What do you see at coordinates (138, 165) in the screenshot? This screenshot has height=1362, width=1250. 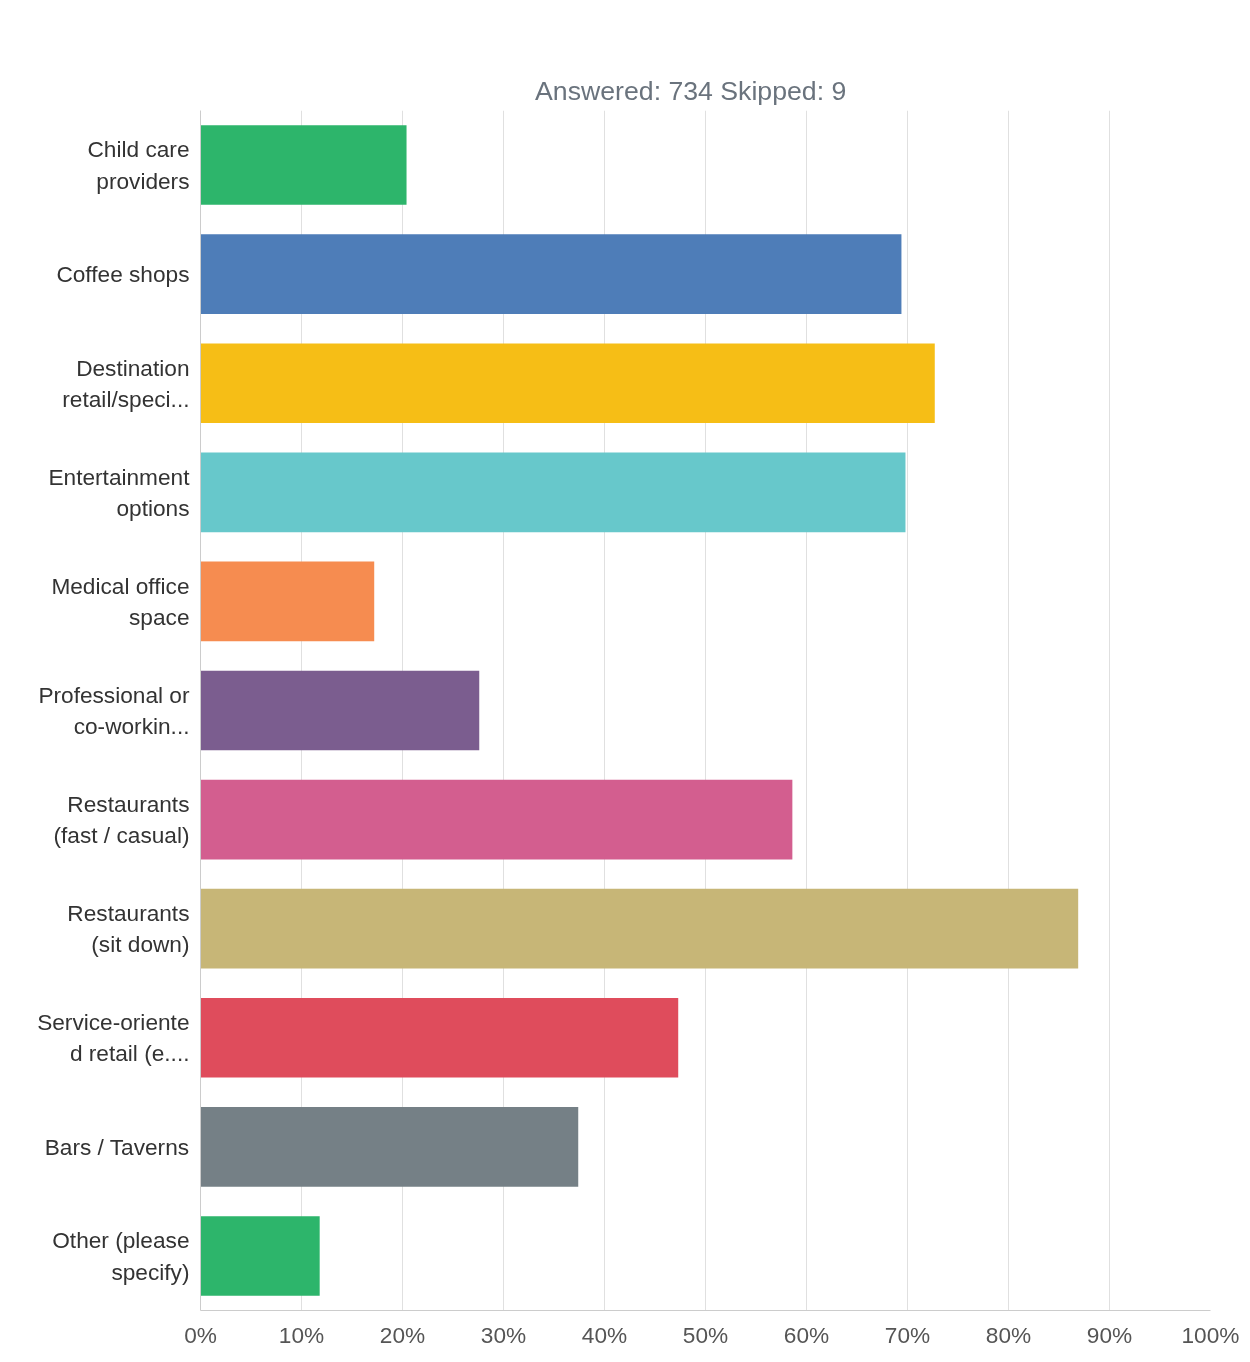 I see `y-tick-label: Child care providers` at bounding box center [138, 165].